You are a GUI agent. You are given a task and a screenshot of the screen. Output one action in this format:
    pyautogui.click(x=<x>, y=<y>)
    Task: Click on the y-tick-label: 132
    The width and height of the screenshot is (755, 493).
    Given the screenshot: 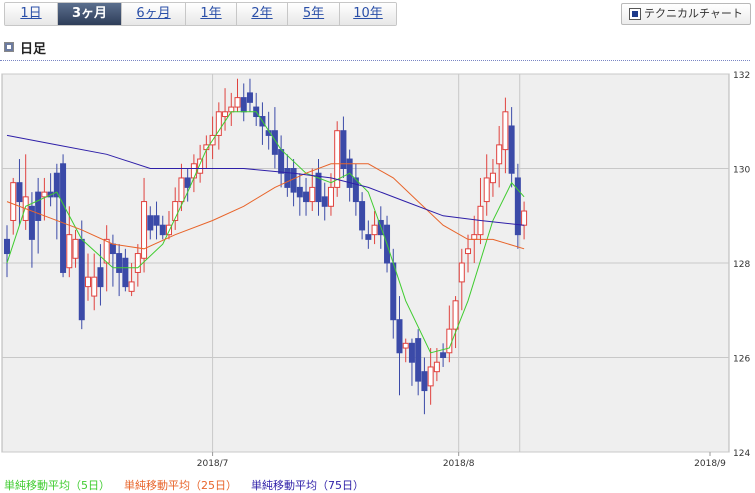 What is the action you would take?
    pyautogui.click(x=741, y=76)
    